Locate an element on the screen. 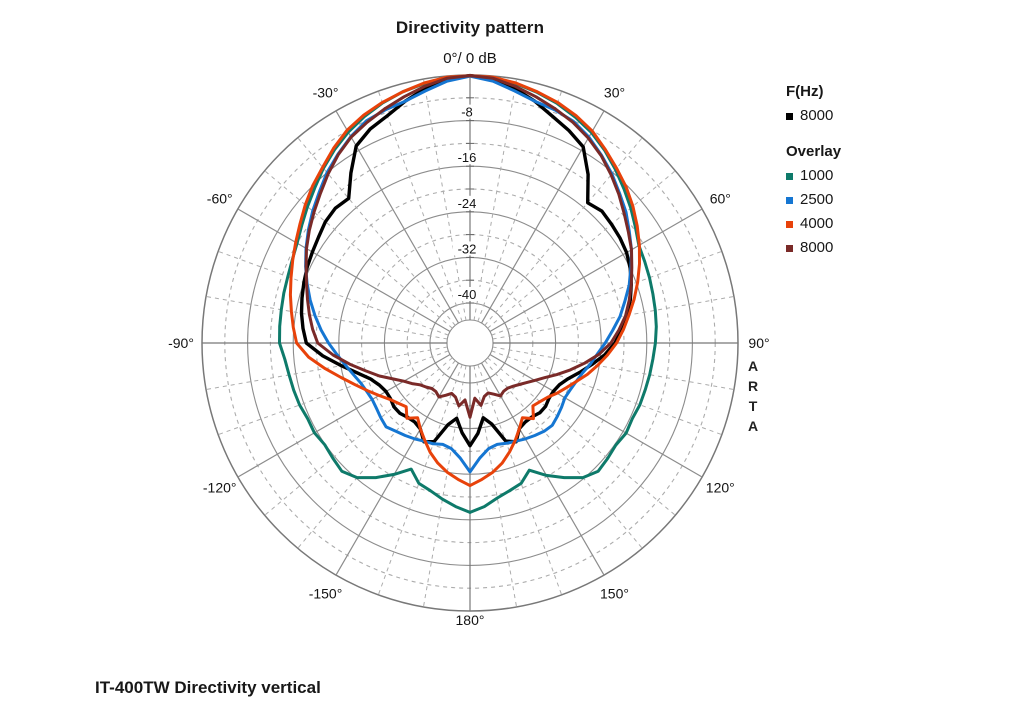 The image size is (1024, 715). chart-title: Directivity pattern is located at coordinates (470, 27).